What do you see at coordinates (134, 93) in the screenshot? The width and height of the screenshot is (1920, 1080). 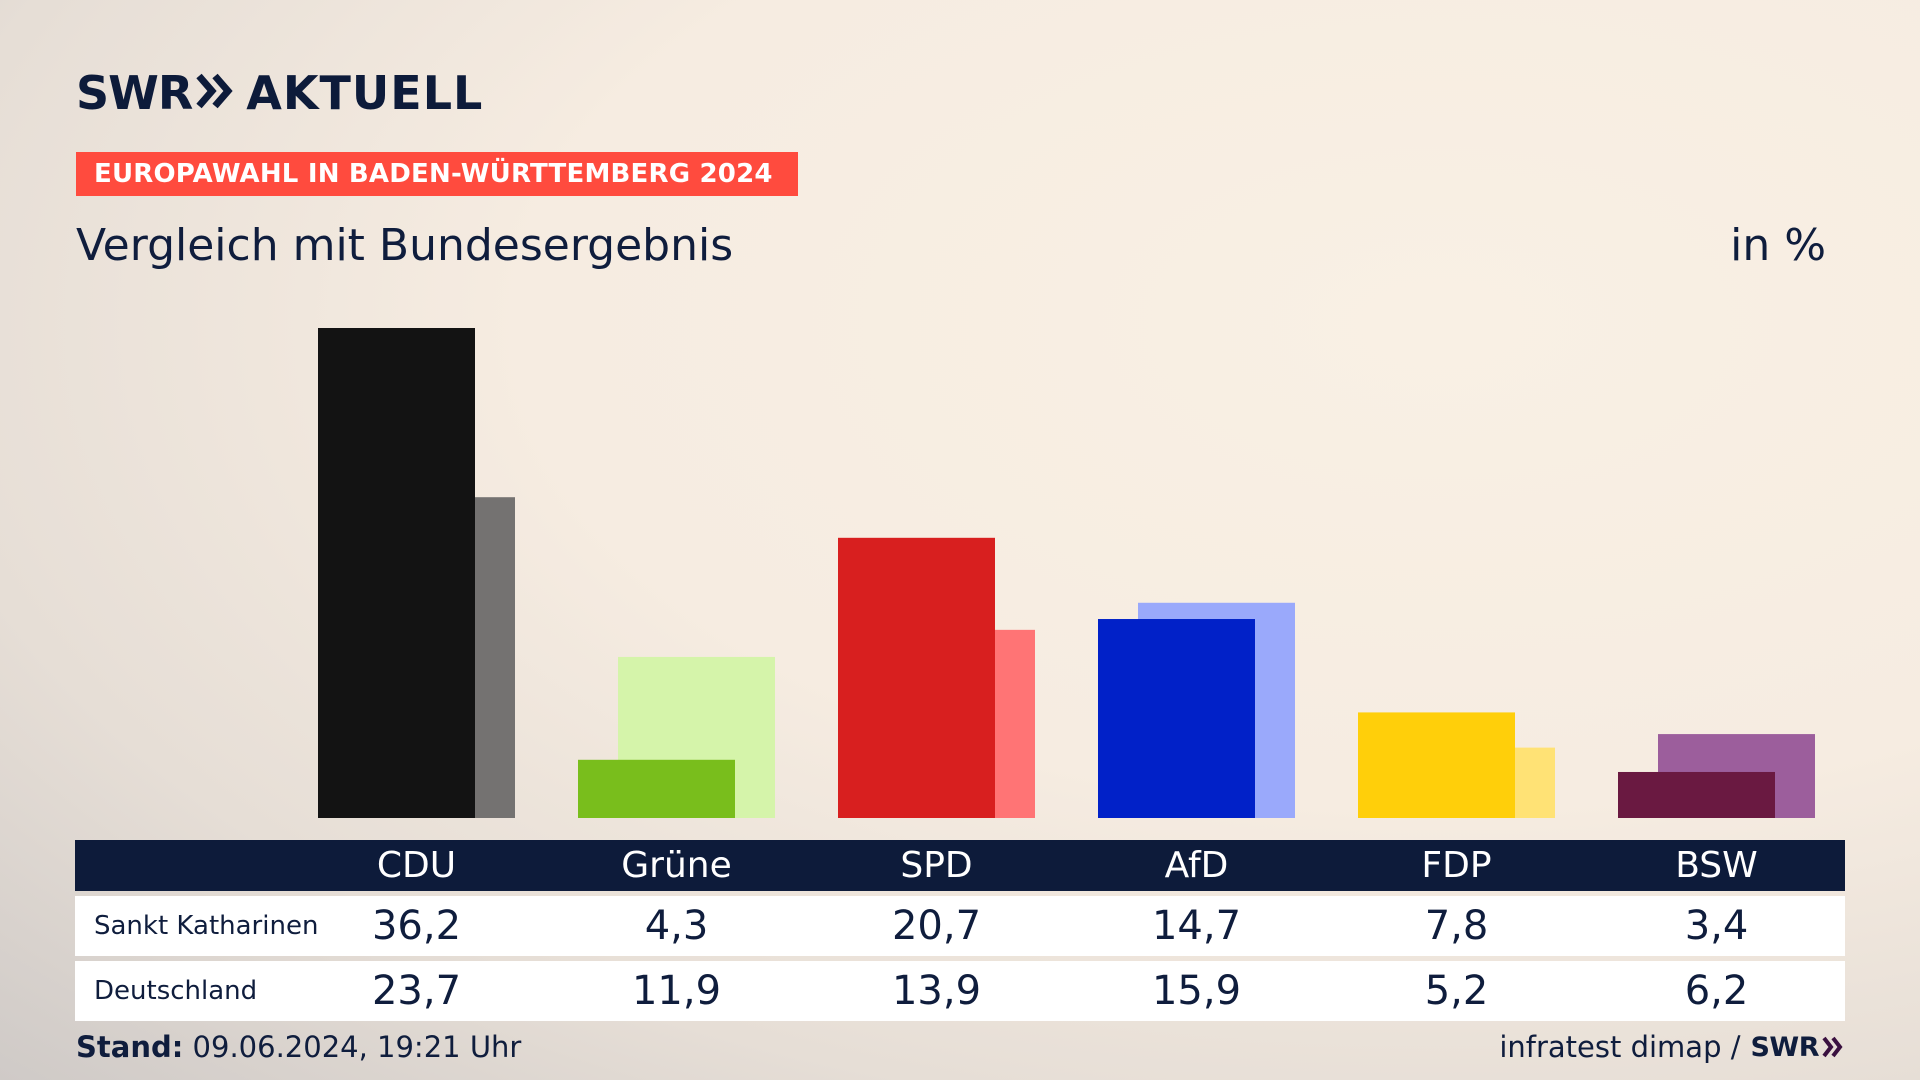 I see `logo-swr-text: SWR` at bounding box center [134, 93].